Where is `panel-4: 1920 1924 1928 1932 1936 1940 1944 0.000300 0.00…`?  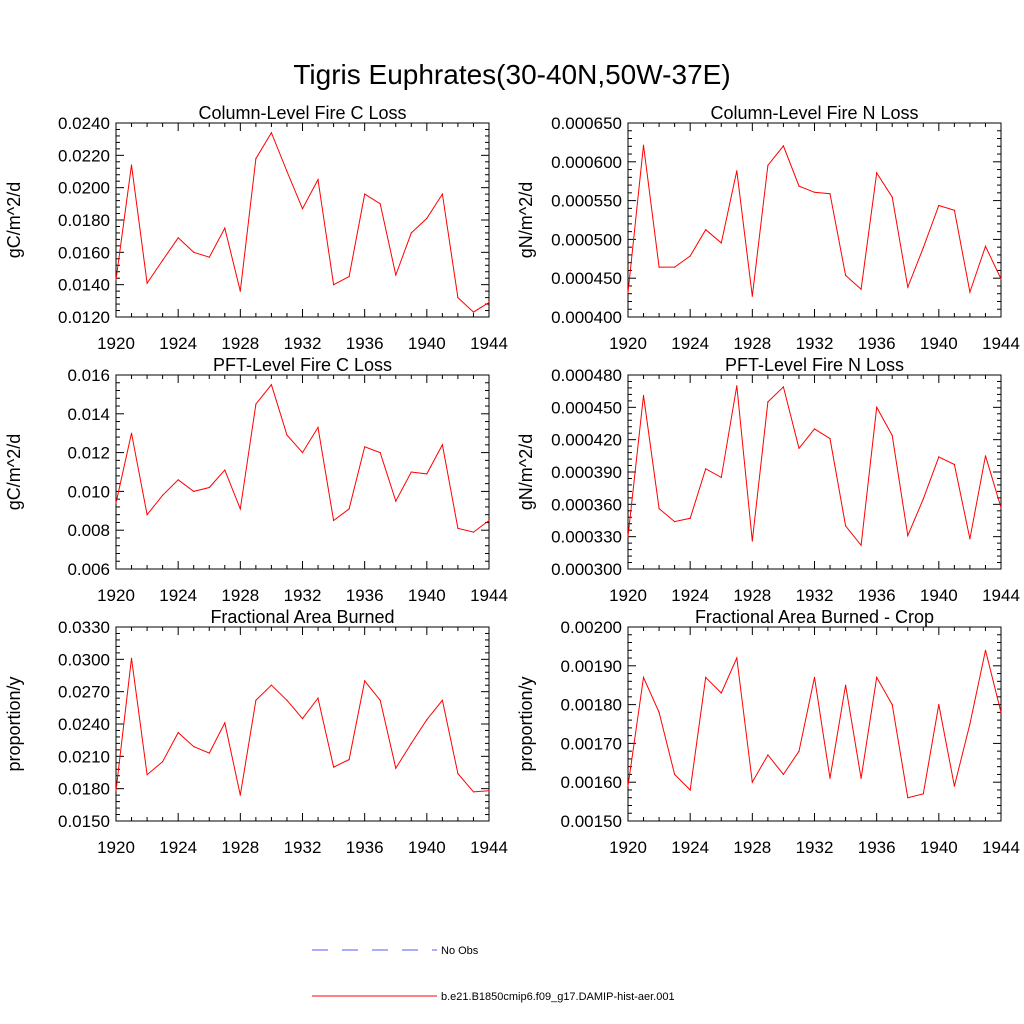 panel-4: 1920 1924 1928 1932 1936 1940 1944 0.000300 0.00… is located at coordinates (768, 480).